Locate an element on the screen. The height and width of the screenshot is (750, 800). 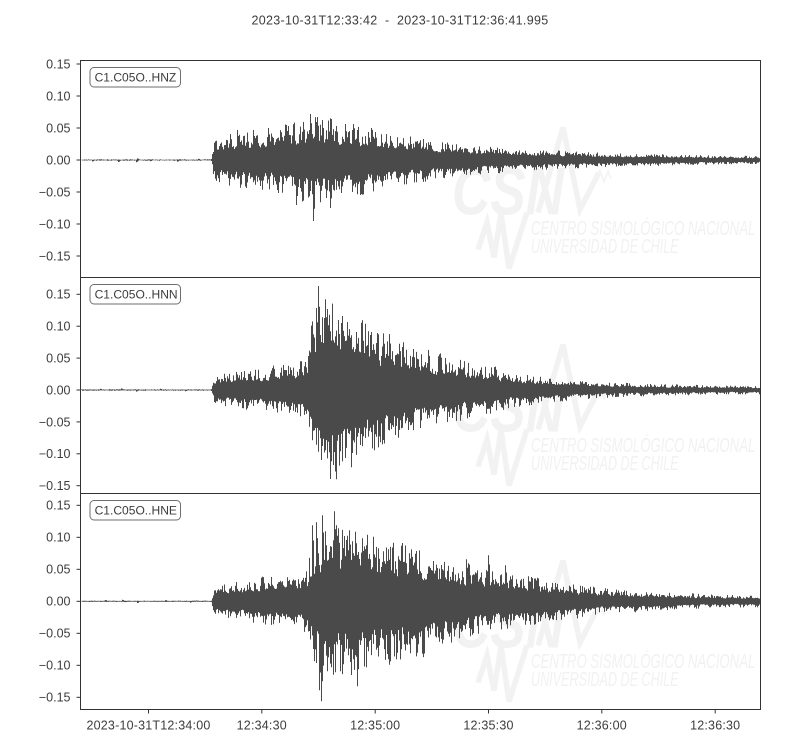
svg-text: 12:36:30 is located at coordinates (715, 726).